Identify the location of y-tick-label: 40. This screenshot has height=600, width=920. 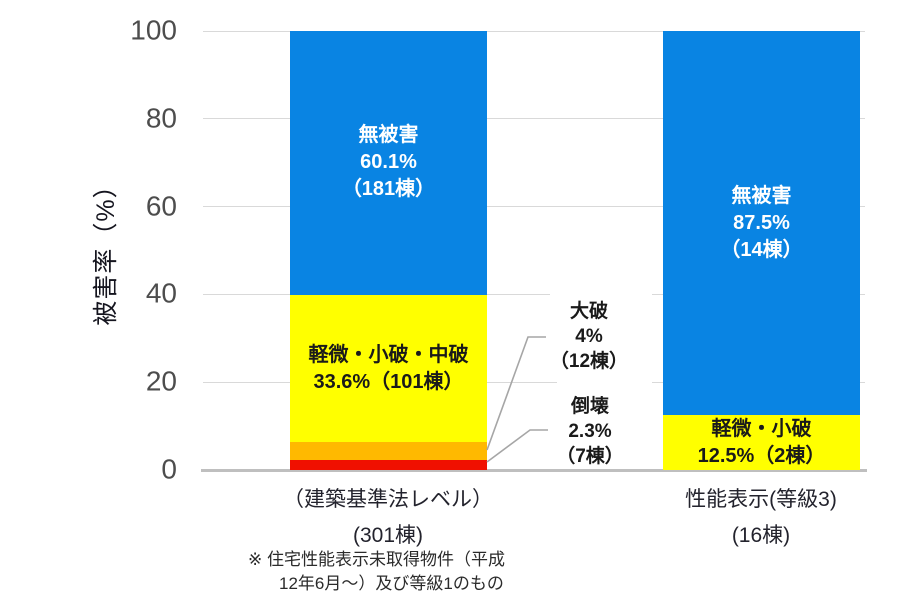
(161, 293).